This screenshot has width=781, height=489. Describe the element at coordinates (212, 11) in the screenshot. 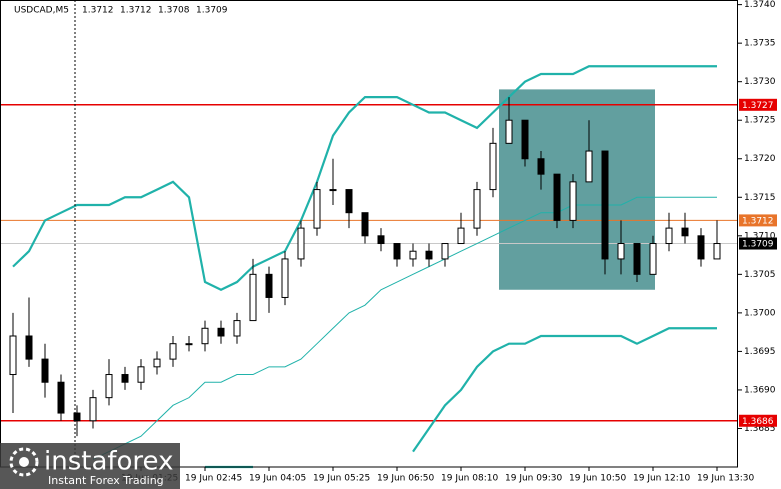

I see `ohlc-value: 1.3709` at that location.